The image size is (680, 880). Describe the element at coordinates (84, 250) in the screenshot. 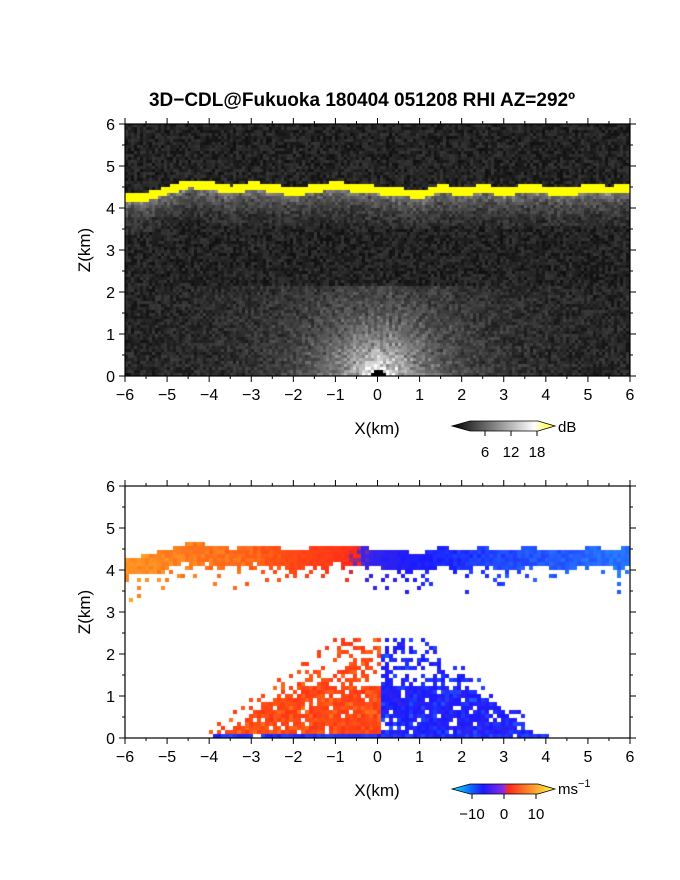

I see `reflectivity-ylabel: Z(km)` at that location.